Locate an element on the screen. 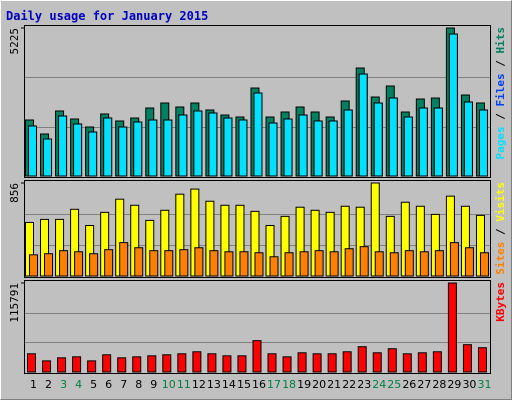  x-tick-label: 5 is located at coordinates (93, 384).